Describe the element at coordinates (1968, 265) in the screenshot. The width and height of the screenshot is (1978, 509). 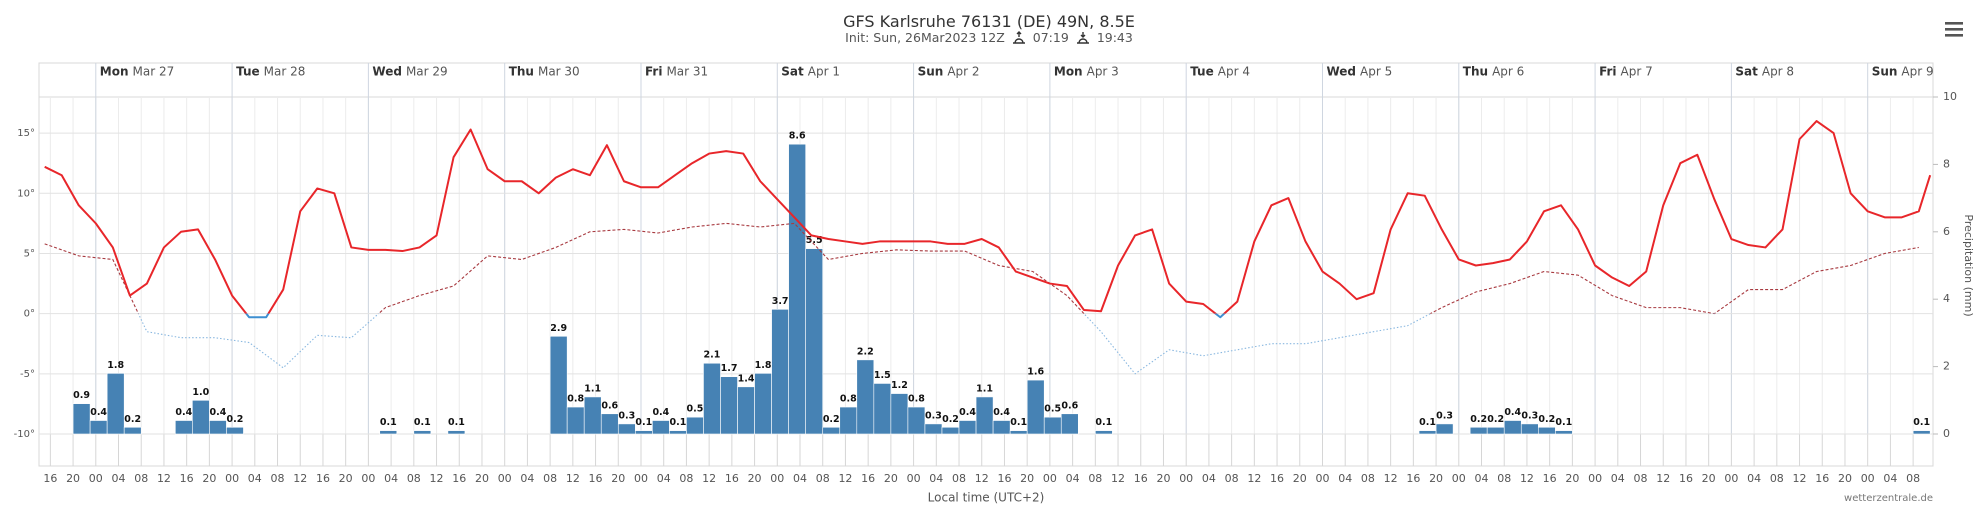
I see `y2-axis-label: Precipitation (mm)` at that location.